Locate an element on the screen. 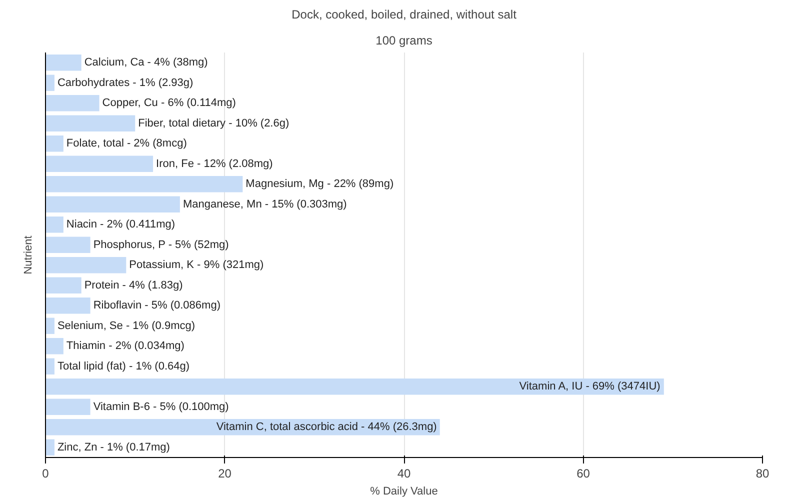 Image resolution: width=800 pixels, height=500 pixels. chart-title: Dock, cooked, boiled, drained, without salt is located at coordinates (405, 15).